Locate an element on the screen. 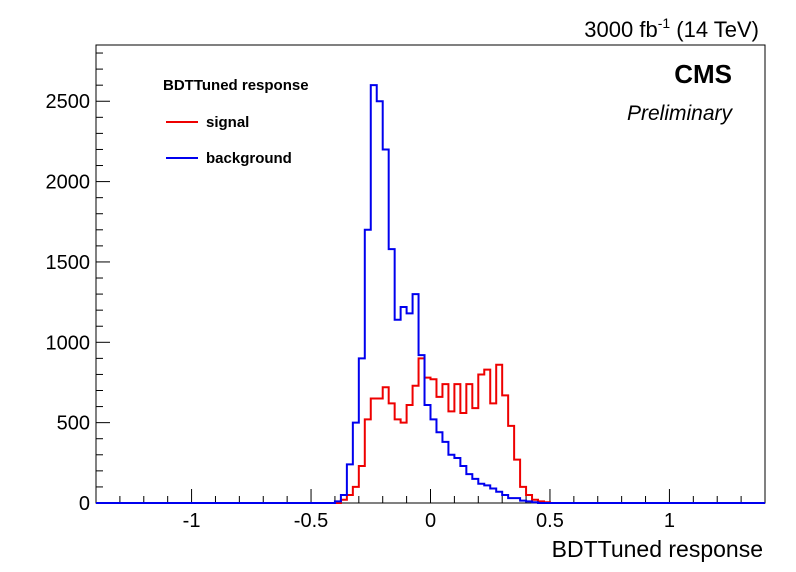 Image resolution: width=796 pixels, height=572 pixels. x-axis-ticks: -1 -0.5 0 0.5 1 is located at coordinates (430, 510).